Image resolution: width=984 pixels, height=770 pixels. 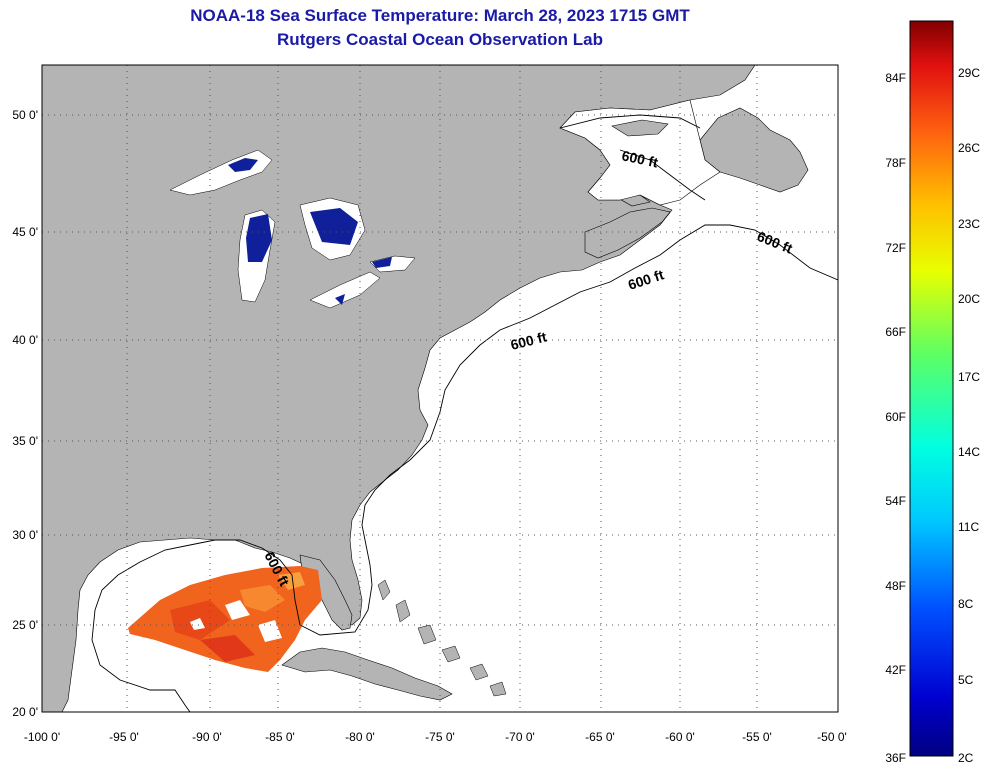 I want to click on newfoundland-land, so click(x=754, y=150).